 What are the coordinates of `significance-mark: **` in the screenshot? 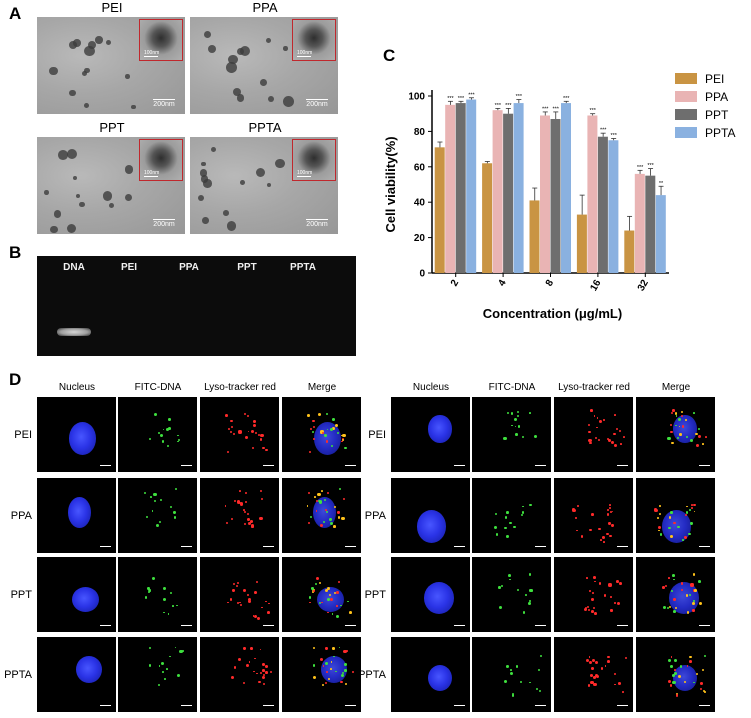 It's located at (661, 184).